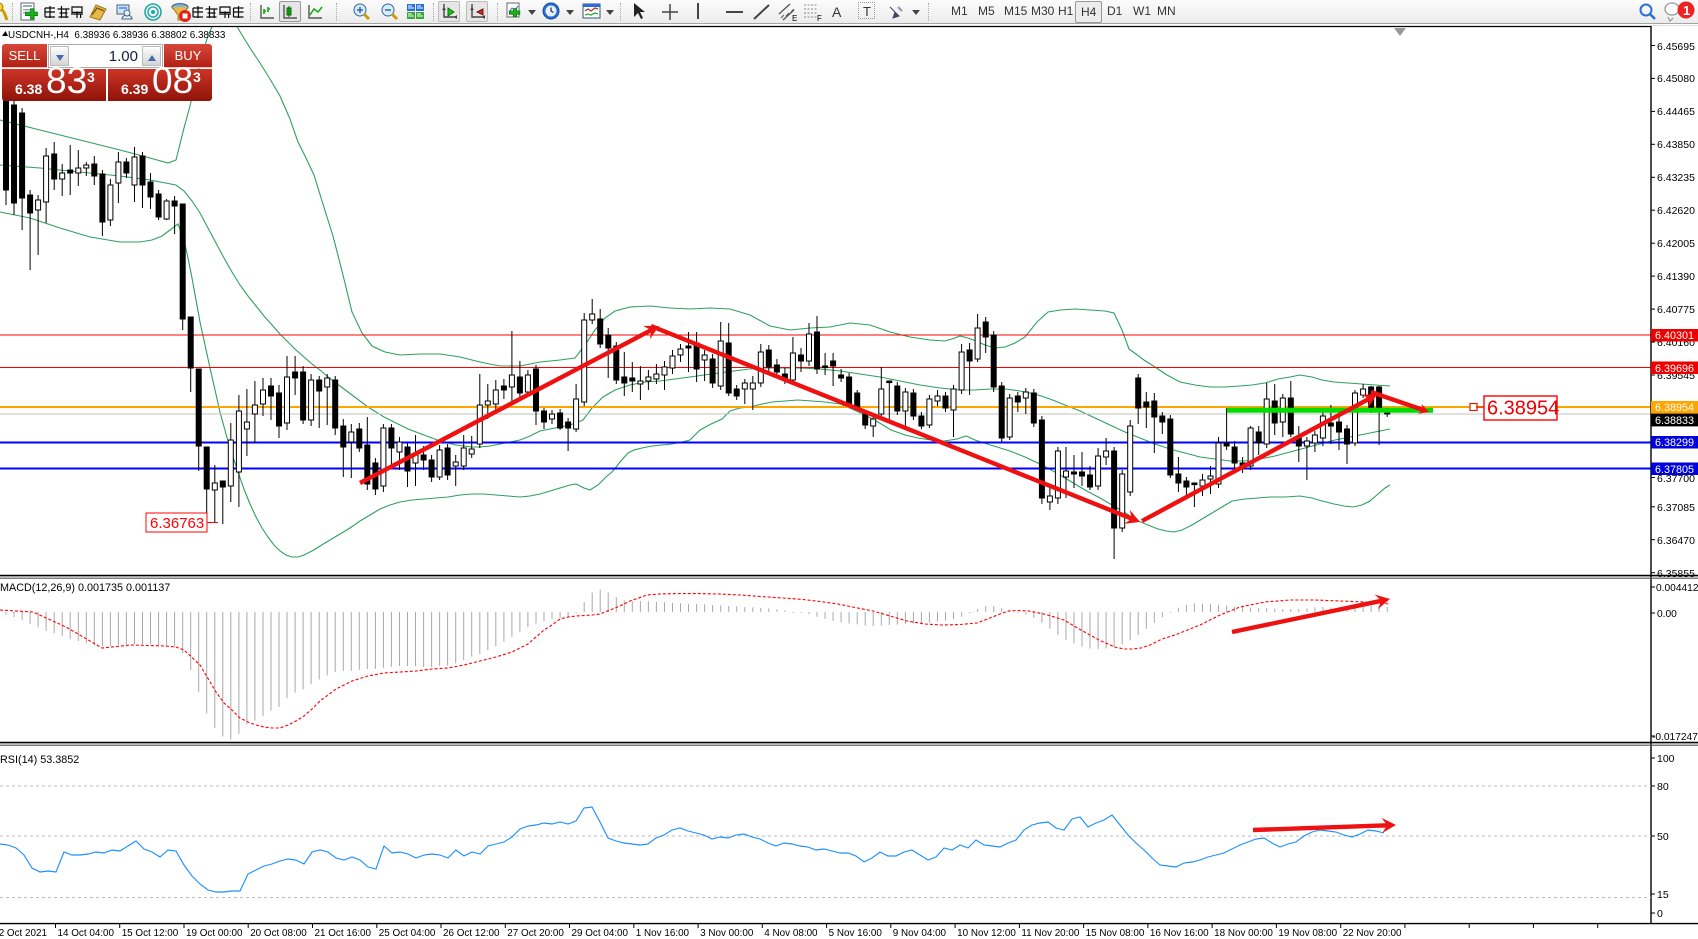 The width and height of the screenshot is (1698, 939). I want to click on svg-text: 6.41390, so click(1676, 277).